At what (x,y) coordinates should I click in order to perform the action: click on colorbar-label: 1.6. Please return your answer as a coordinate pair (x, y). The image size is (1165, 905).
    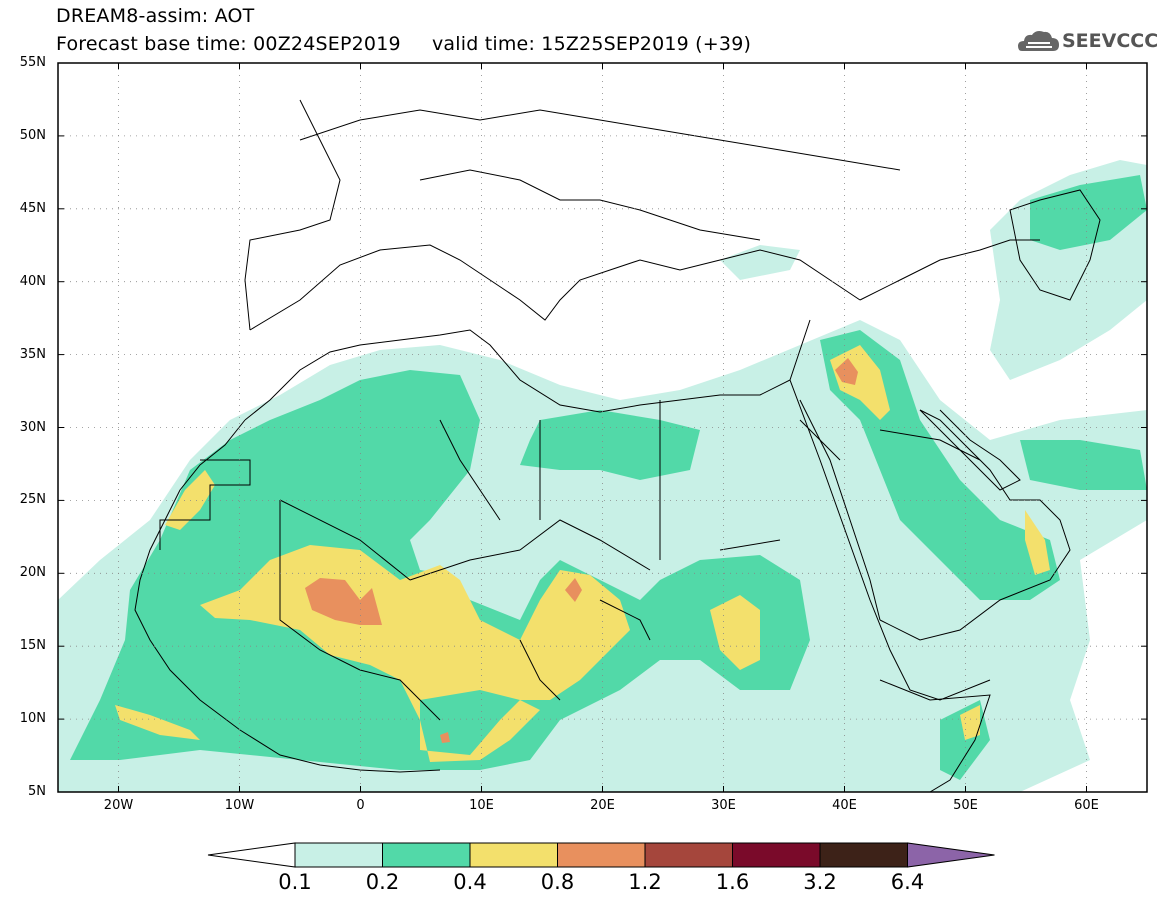
    Looking at the image, I should click on (732, 882).